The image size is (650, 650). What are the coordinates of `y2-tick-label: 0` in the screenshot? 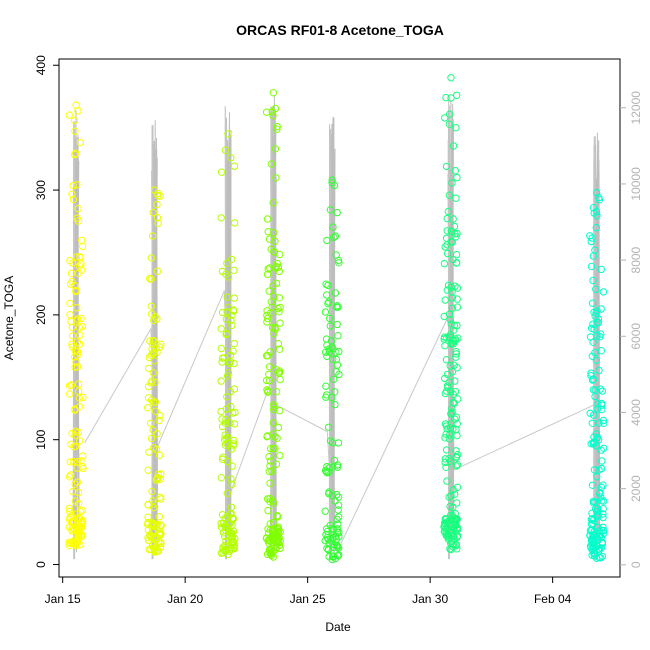 It's located at (636, 564).